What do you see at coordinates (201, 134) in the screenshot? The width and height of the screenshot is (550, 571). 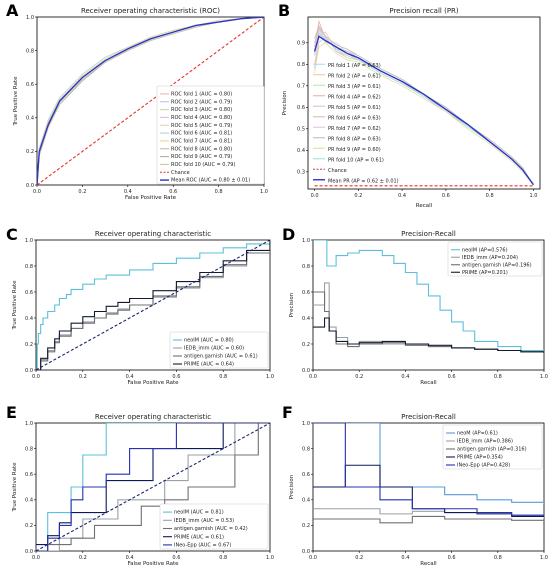 I see `legend-label: ROC fold 6 (AUC = 0.81)` at bounding box center [201, 134].